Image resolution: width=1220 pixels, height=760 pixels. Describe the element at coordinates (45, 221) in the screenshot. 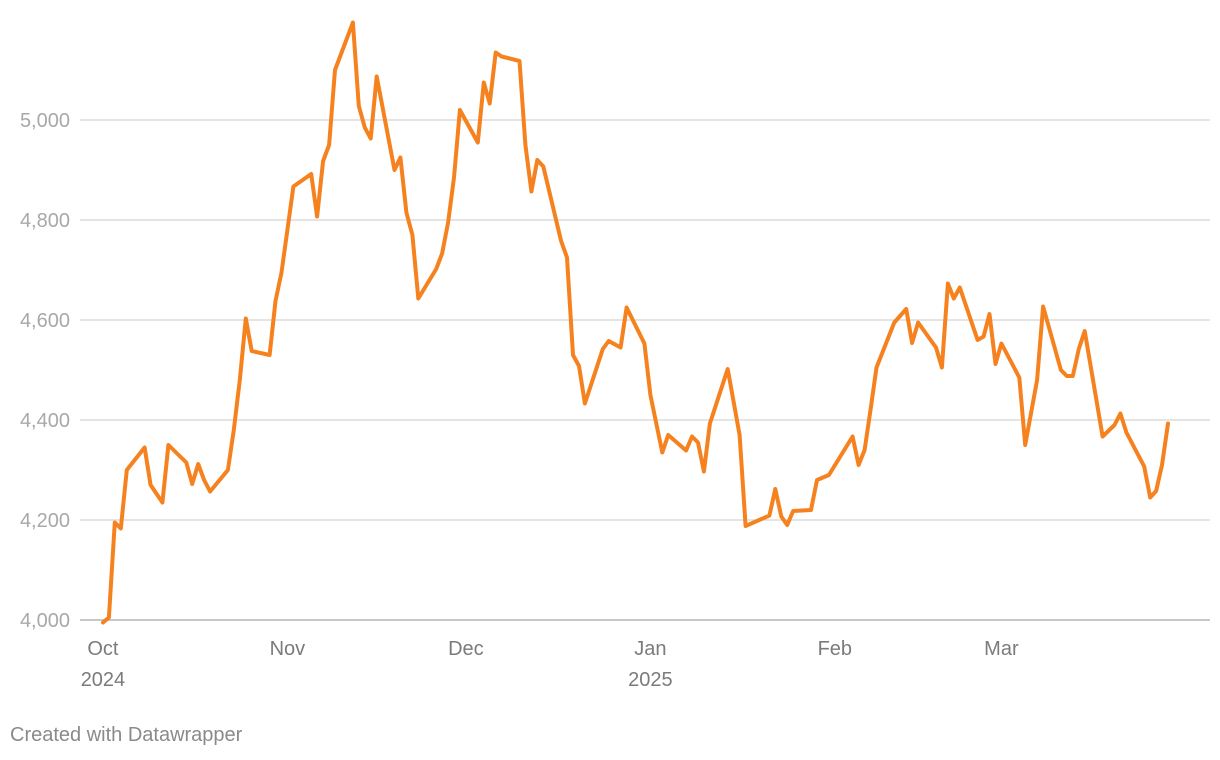

I see `y-tick-label: 4,800` at that location.